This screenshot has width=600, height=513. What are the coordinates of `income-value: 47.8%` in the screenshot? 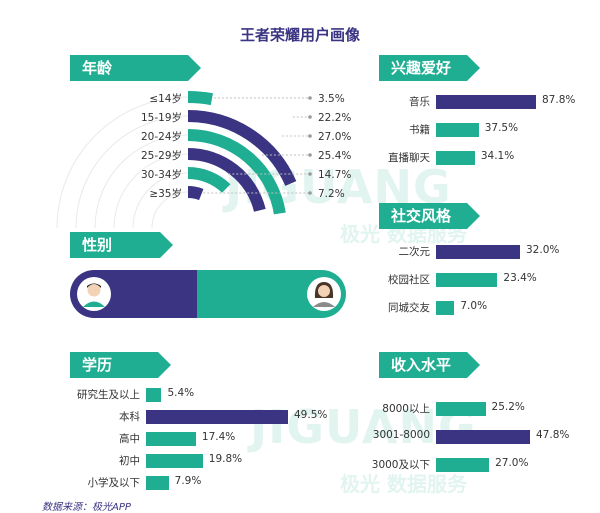 It's located at (553, 435).